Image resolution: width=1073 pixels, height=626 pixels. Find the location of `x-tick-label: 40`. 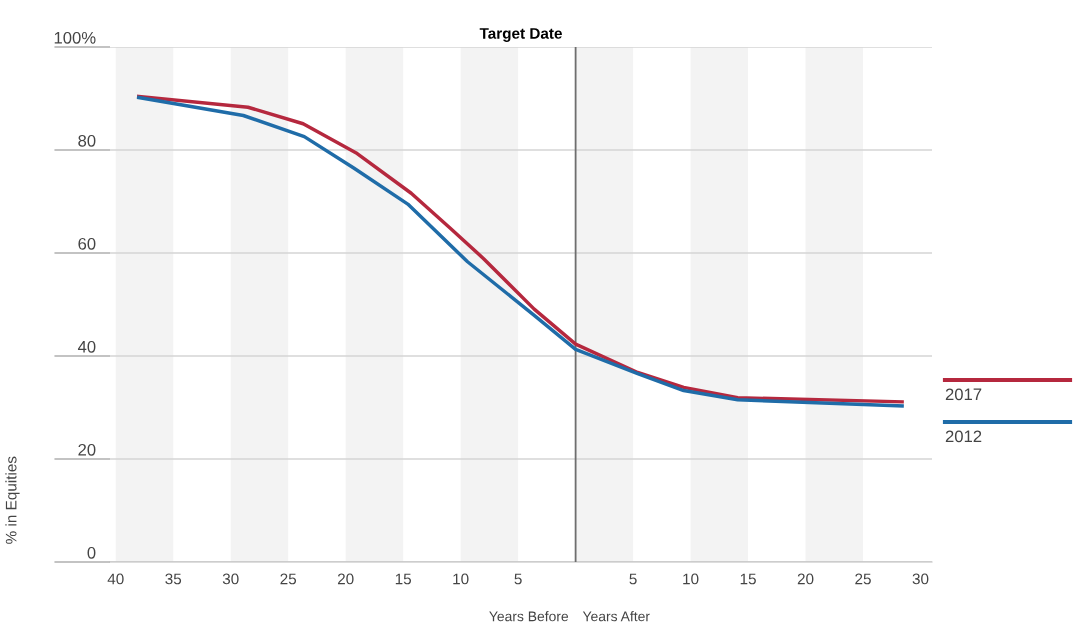

x-tick-label: 40 is located at coordinates (115, 579).